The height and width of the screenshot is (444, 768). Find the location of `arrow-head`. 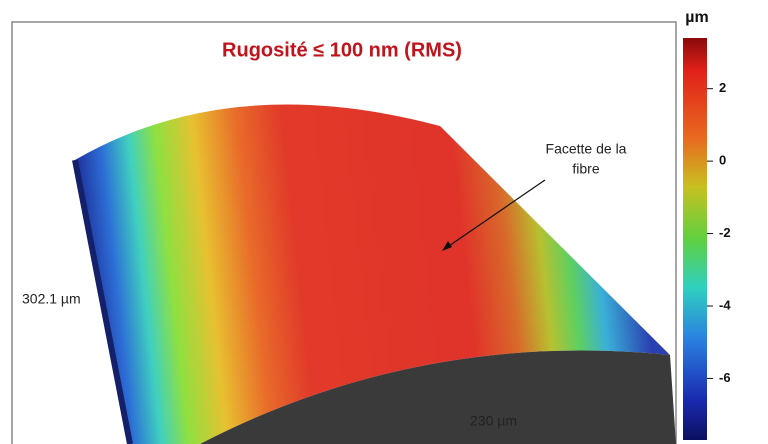

arrow-head is located at coordinates (447, 246).